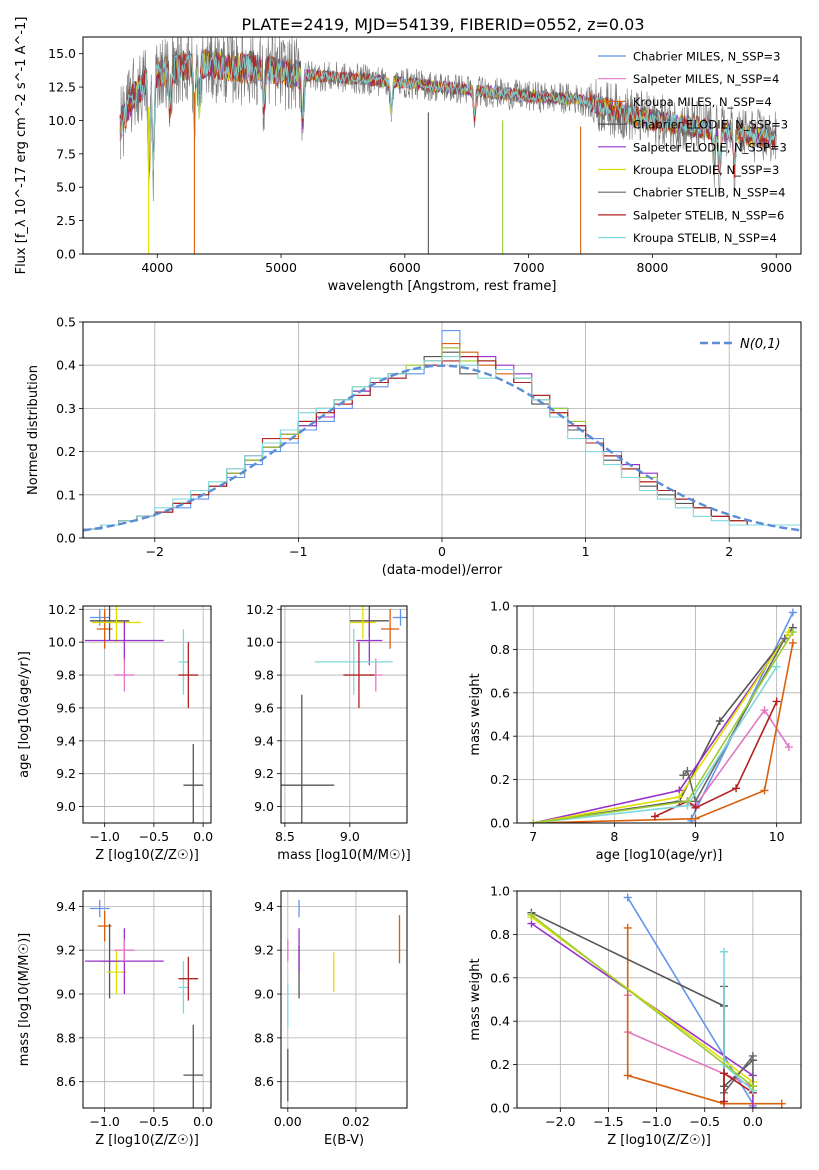 This screenshot has width=819, height=1170. Describe the element at coordinates (264, 950) in the screenshot. I see `ytick-label: 9.2` at that location.